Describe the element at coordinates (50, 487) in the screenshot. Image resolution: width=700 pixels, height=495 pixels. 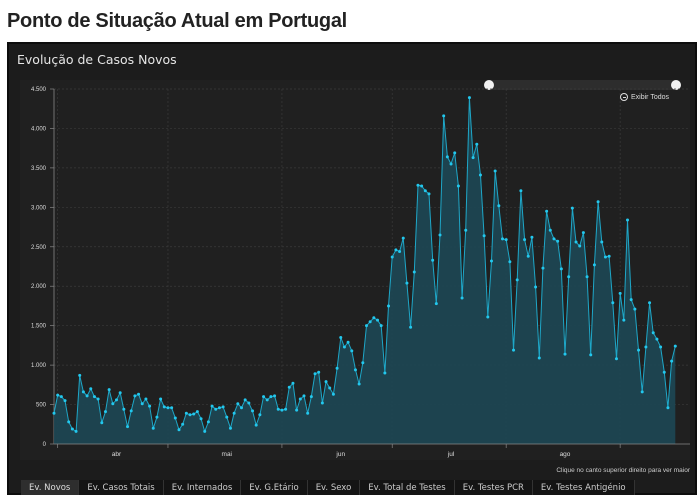
I see `tab-0: Ev. Novos` at that location.